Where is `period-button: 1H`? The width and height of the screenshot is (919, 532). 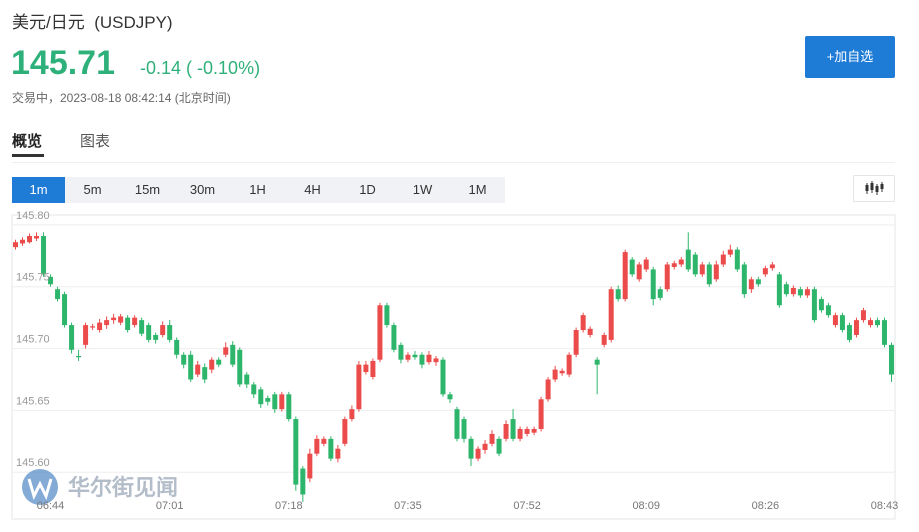 period-button: 1H is located at coordinates (257, 189).